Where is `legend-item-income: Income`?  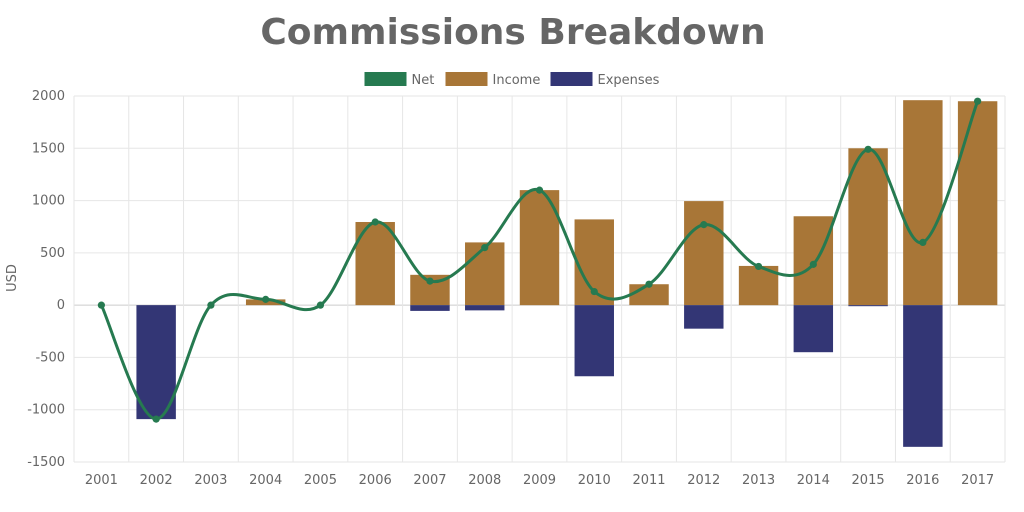
legend-item-income: Income is located at coordinates (493, 80).